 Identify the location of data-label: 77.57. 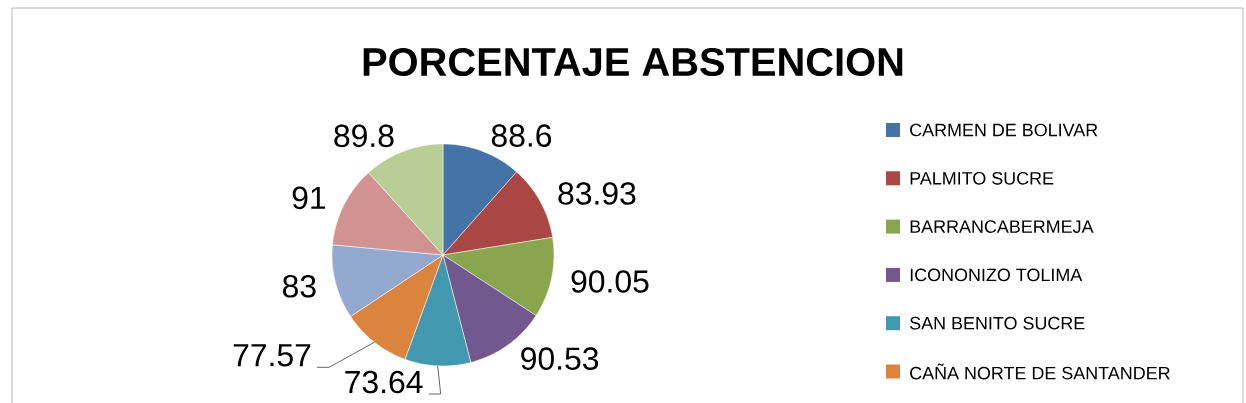
(272, 355).